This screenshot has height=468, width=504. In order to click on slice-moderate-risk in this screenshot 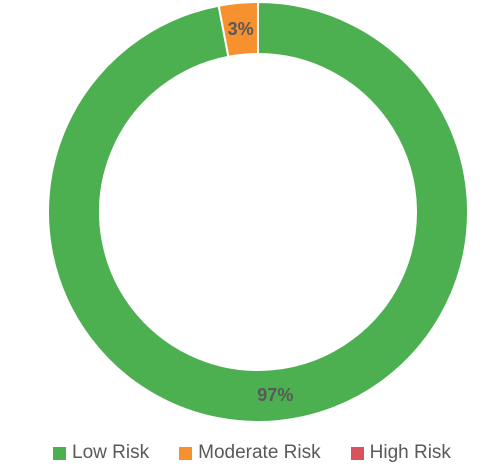, I will do `click(238, 29)`.